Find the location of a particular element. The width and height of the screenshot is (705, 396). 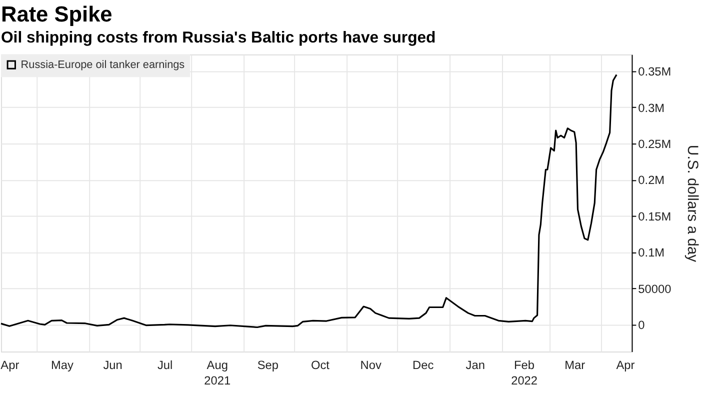

y-tick-label: 0 is located at coordinates (642, 325).